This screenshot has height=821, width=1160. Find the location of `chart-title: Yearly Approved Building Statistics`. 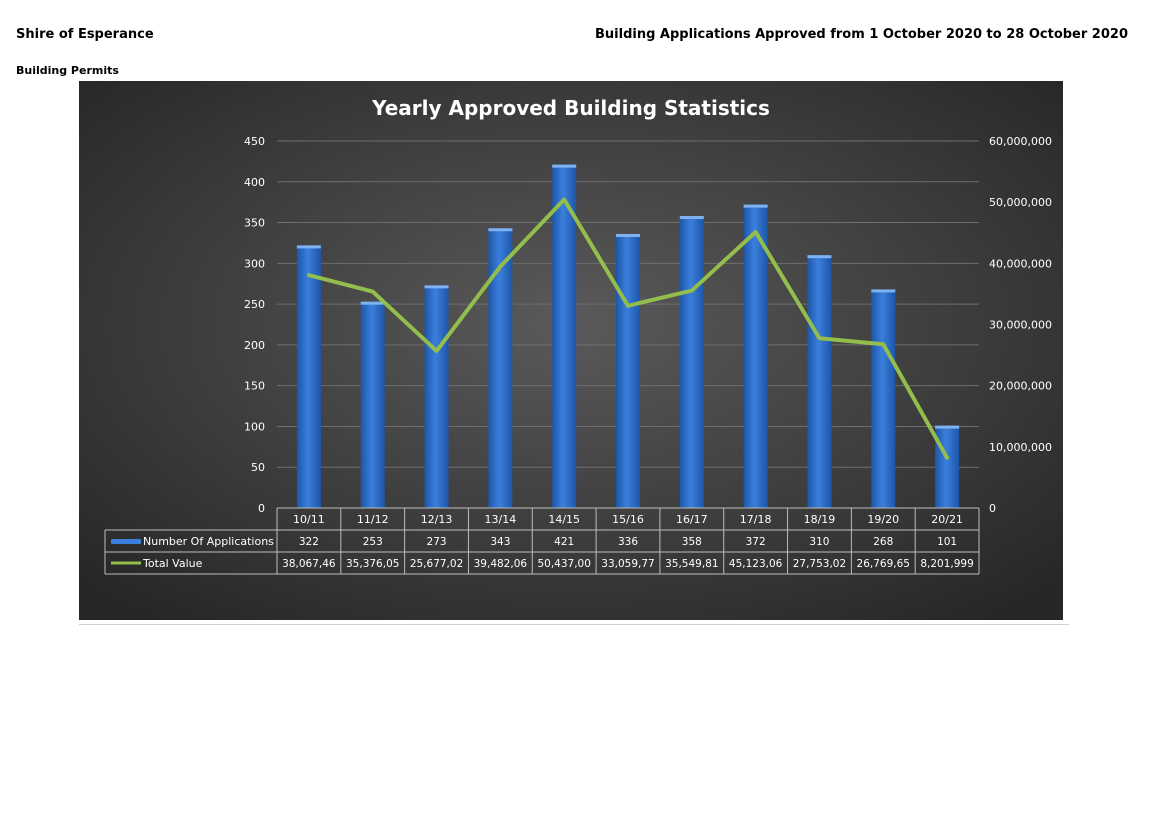

chart-title: Yearly Approved Building Statistics is located at coordinates (570, 108).